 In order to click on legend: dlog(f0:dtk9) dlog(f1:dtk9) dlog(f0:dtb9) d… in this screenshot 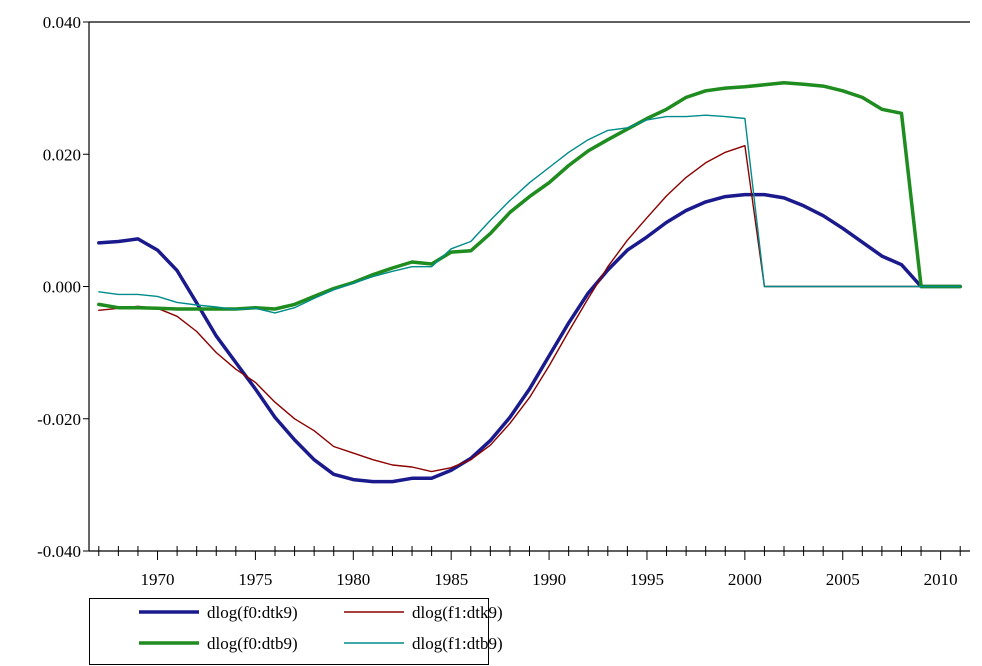, I will do `click(296, 631)`.